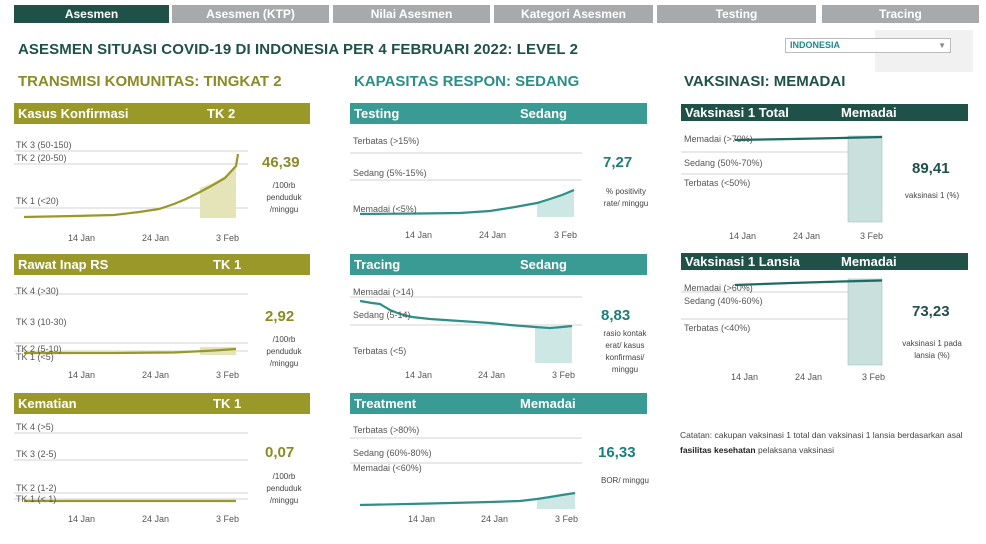  I want to click on unit-testing: % positivity rate/ minggu, so click(626, 198).